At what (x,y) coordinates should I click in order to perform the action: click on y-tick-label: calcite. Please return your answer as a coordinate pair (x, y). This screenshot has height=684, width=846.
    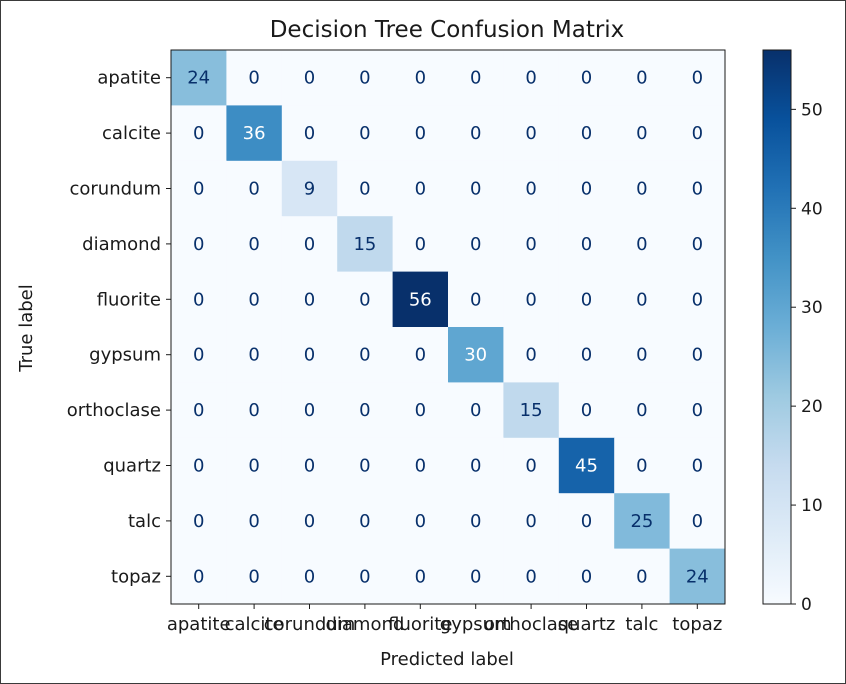
    Looking at the image, I should click on (131, 133).